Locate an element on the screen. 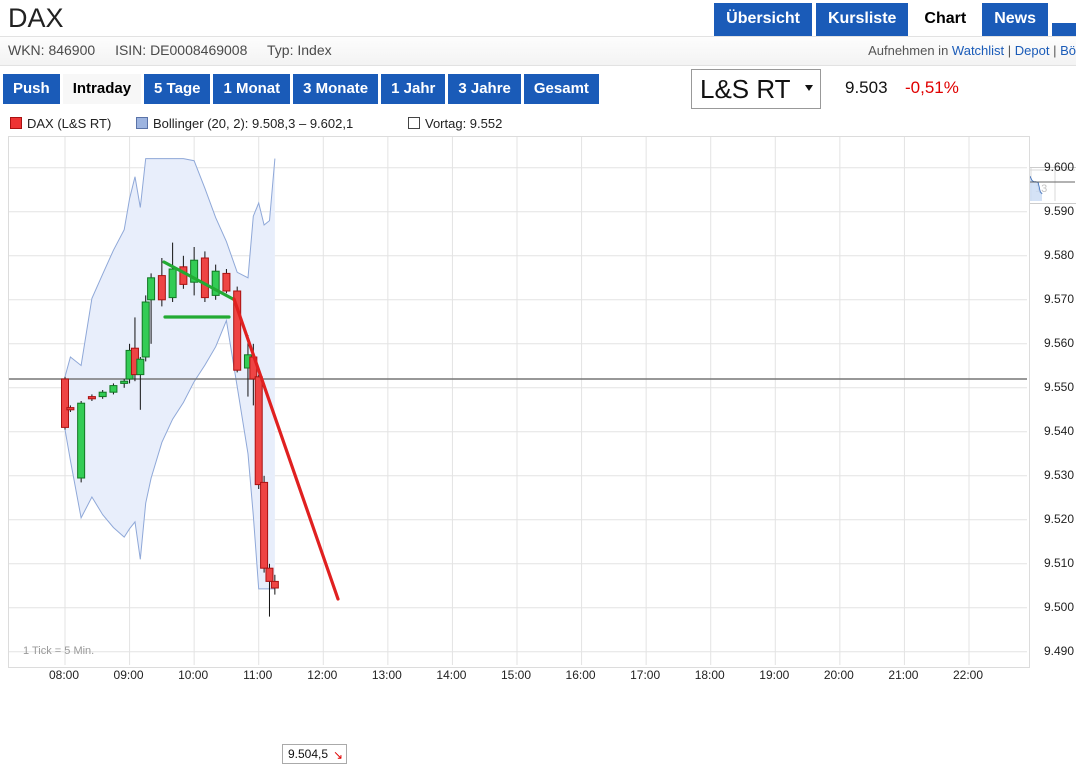 This screenshot has height=764, width=1076. change-percent: -0,51% is located at coordinates (932, 87).